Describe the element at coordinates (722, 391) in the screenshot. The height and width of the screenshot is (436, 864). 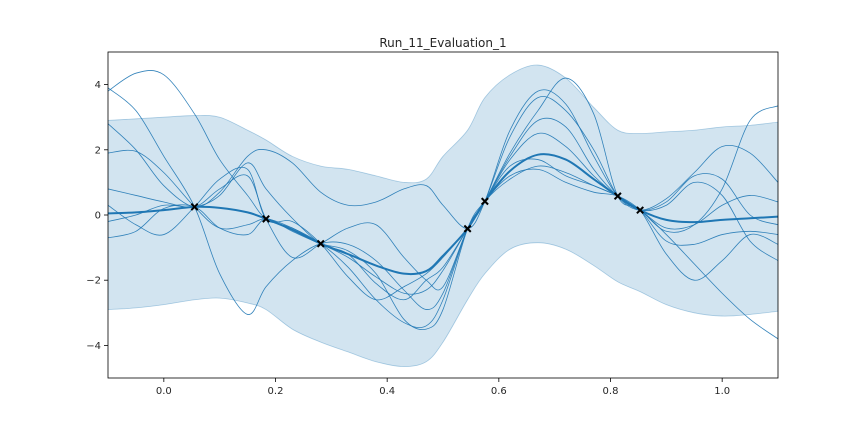
I see `x-tick-label: 1.0` at that location.